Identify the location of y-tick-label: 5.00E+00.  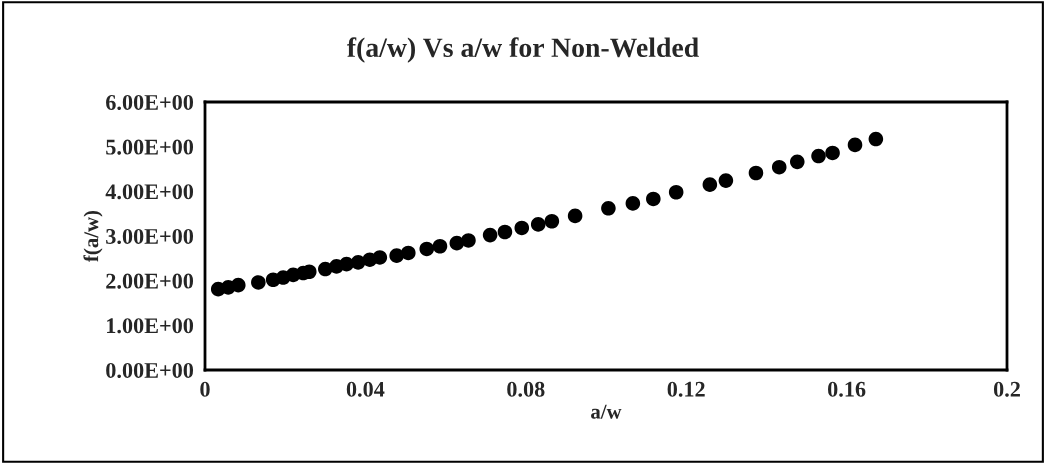
(150, 147).